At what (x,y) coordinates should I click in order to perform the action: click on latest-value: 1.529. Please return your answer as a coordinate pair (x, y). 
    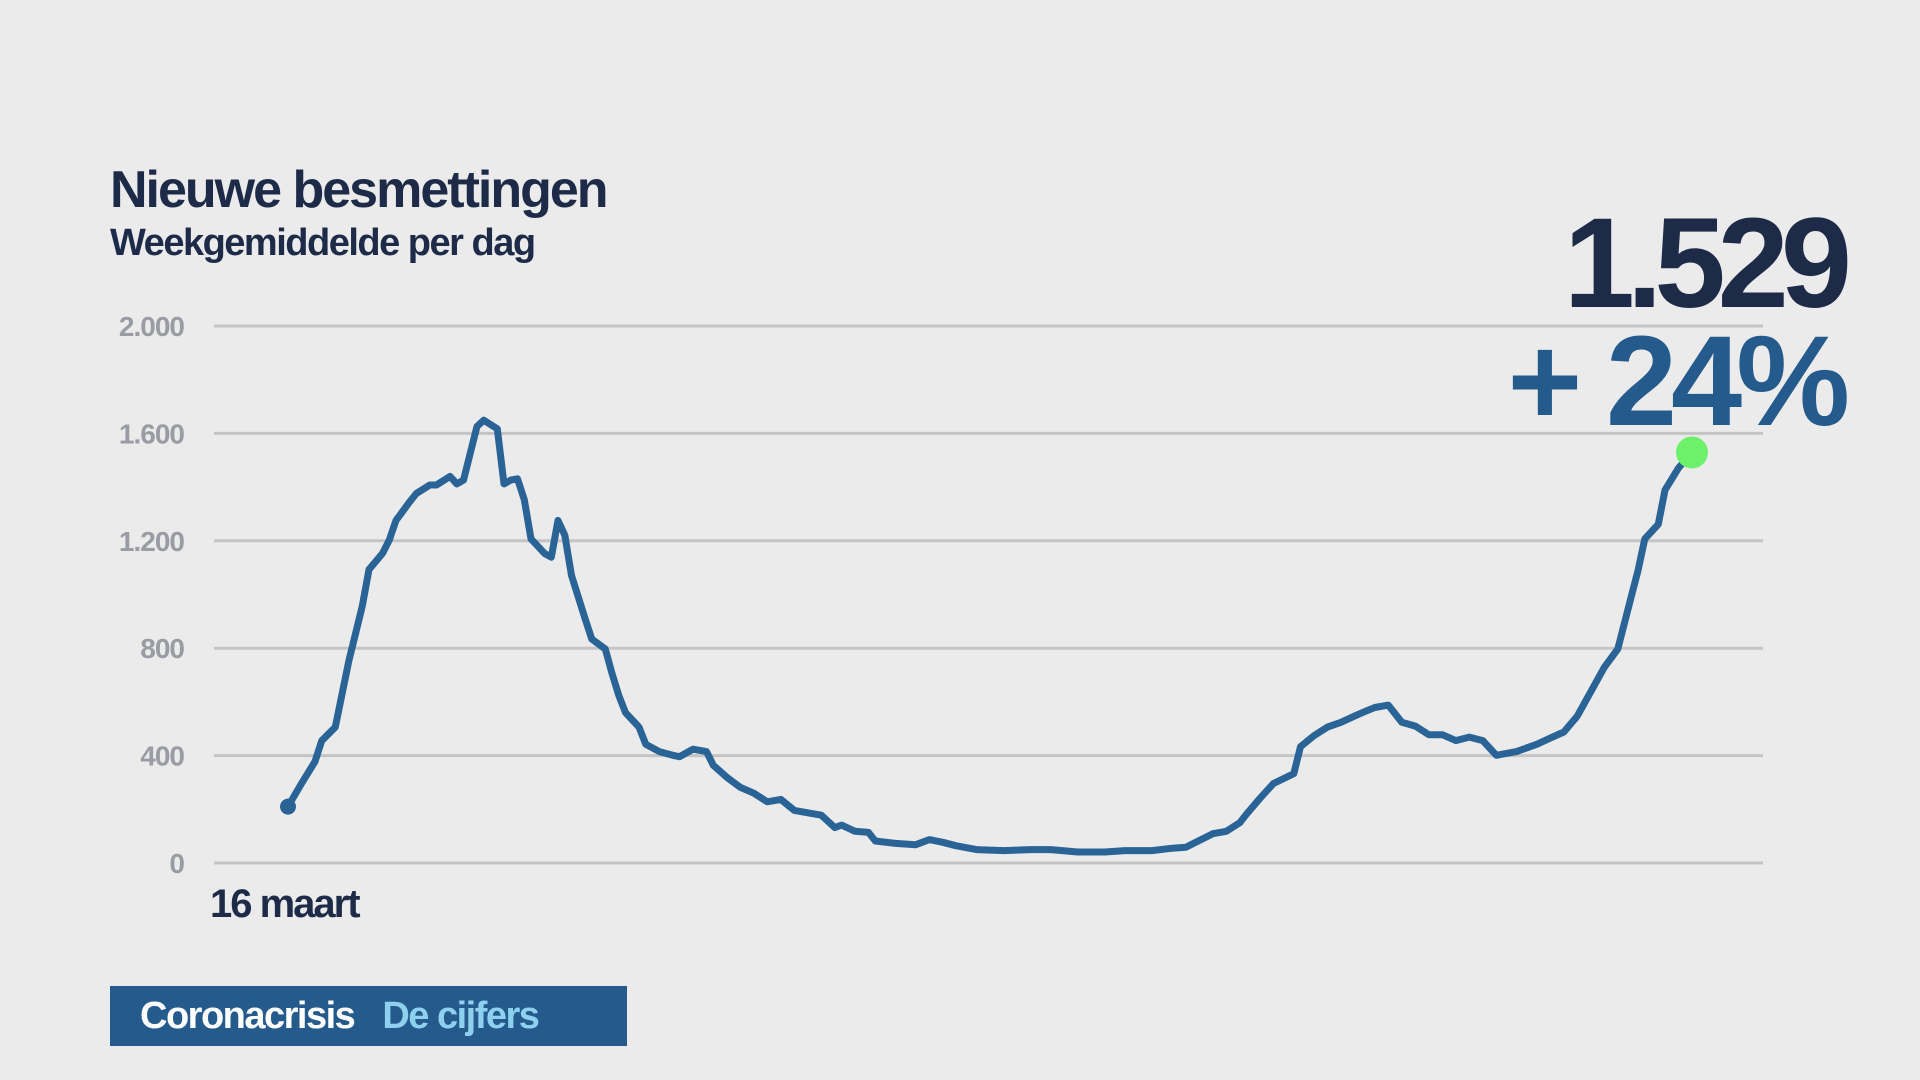
    Looking at the image, I should click on (1707, 263).